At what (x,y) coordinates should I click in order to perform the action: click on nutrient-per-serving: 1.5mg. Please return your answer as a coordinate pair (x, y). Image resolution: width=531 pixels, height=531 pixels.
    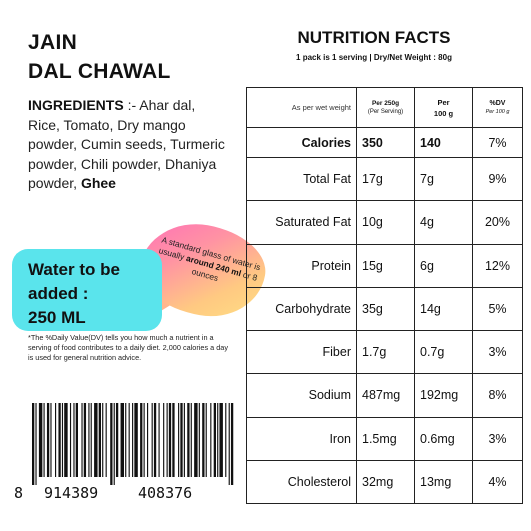
    Looking at the image, I should click on (385, 438).